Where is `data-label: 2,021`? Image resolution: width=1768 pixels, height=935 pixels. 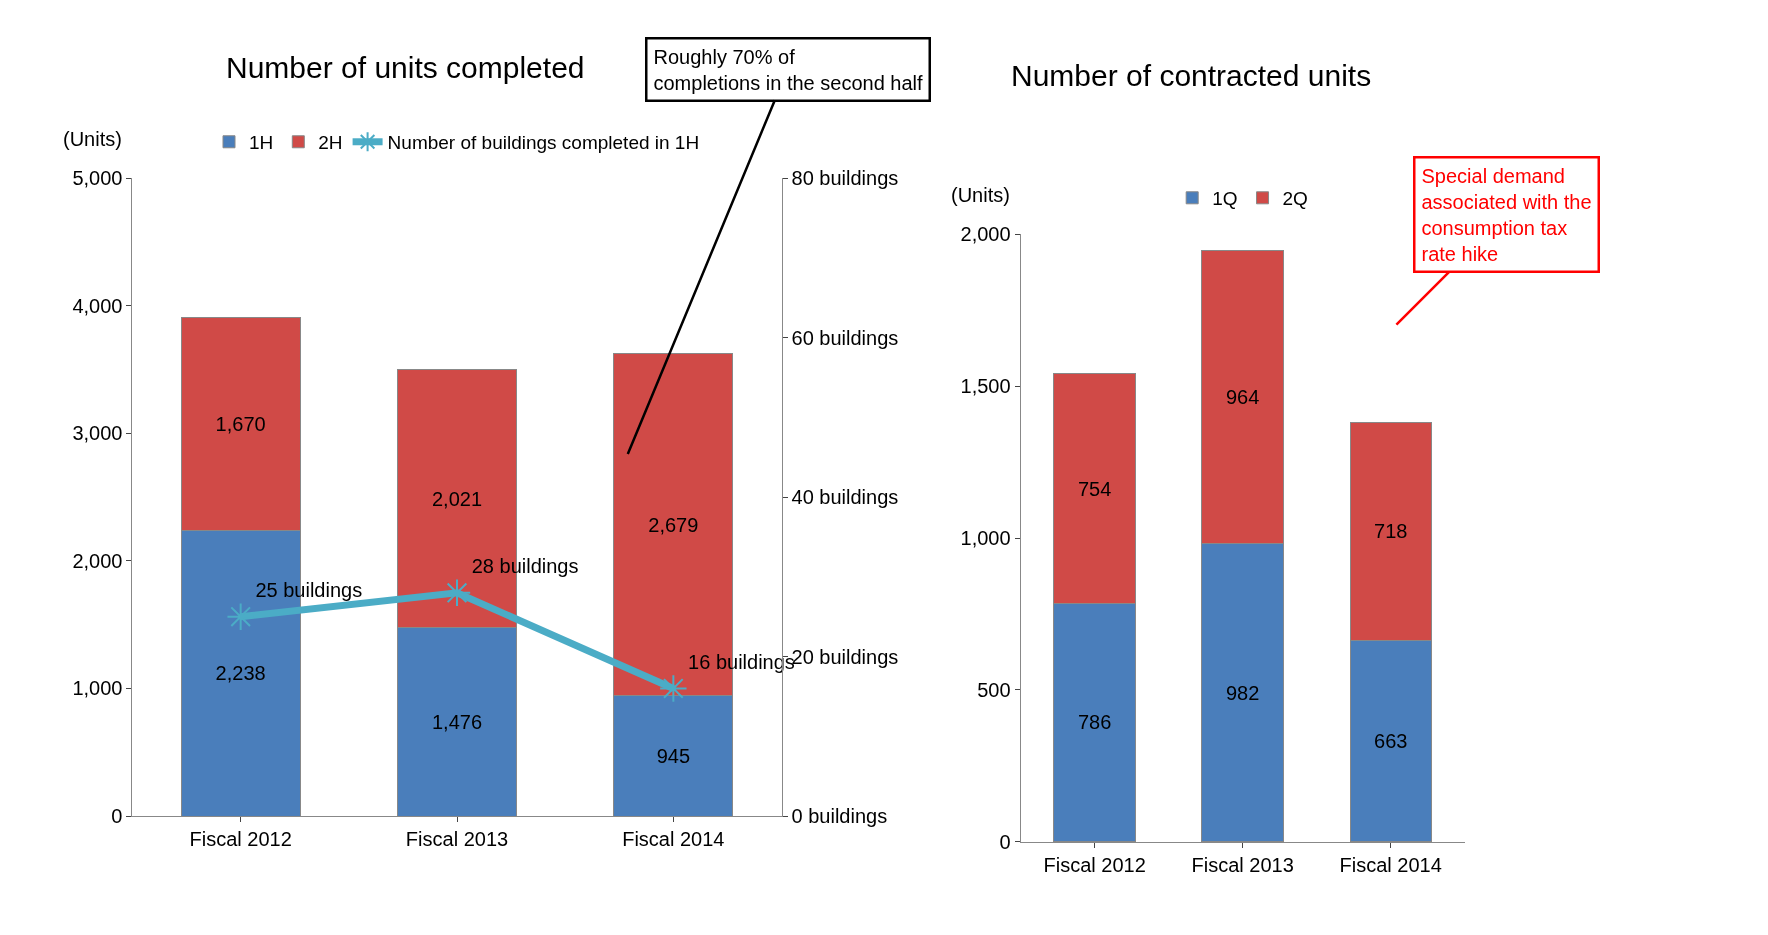
data-label: 2,021 is located at coordinates (457, 498).